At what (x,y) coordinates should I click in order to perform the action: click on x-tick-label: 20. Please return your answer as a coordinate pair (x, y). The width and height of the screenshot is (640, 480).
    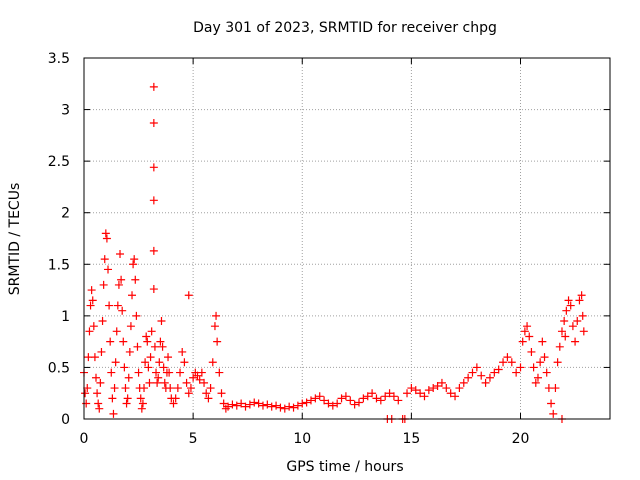
    Looking at the image, I should click on (521, 439).